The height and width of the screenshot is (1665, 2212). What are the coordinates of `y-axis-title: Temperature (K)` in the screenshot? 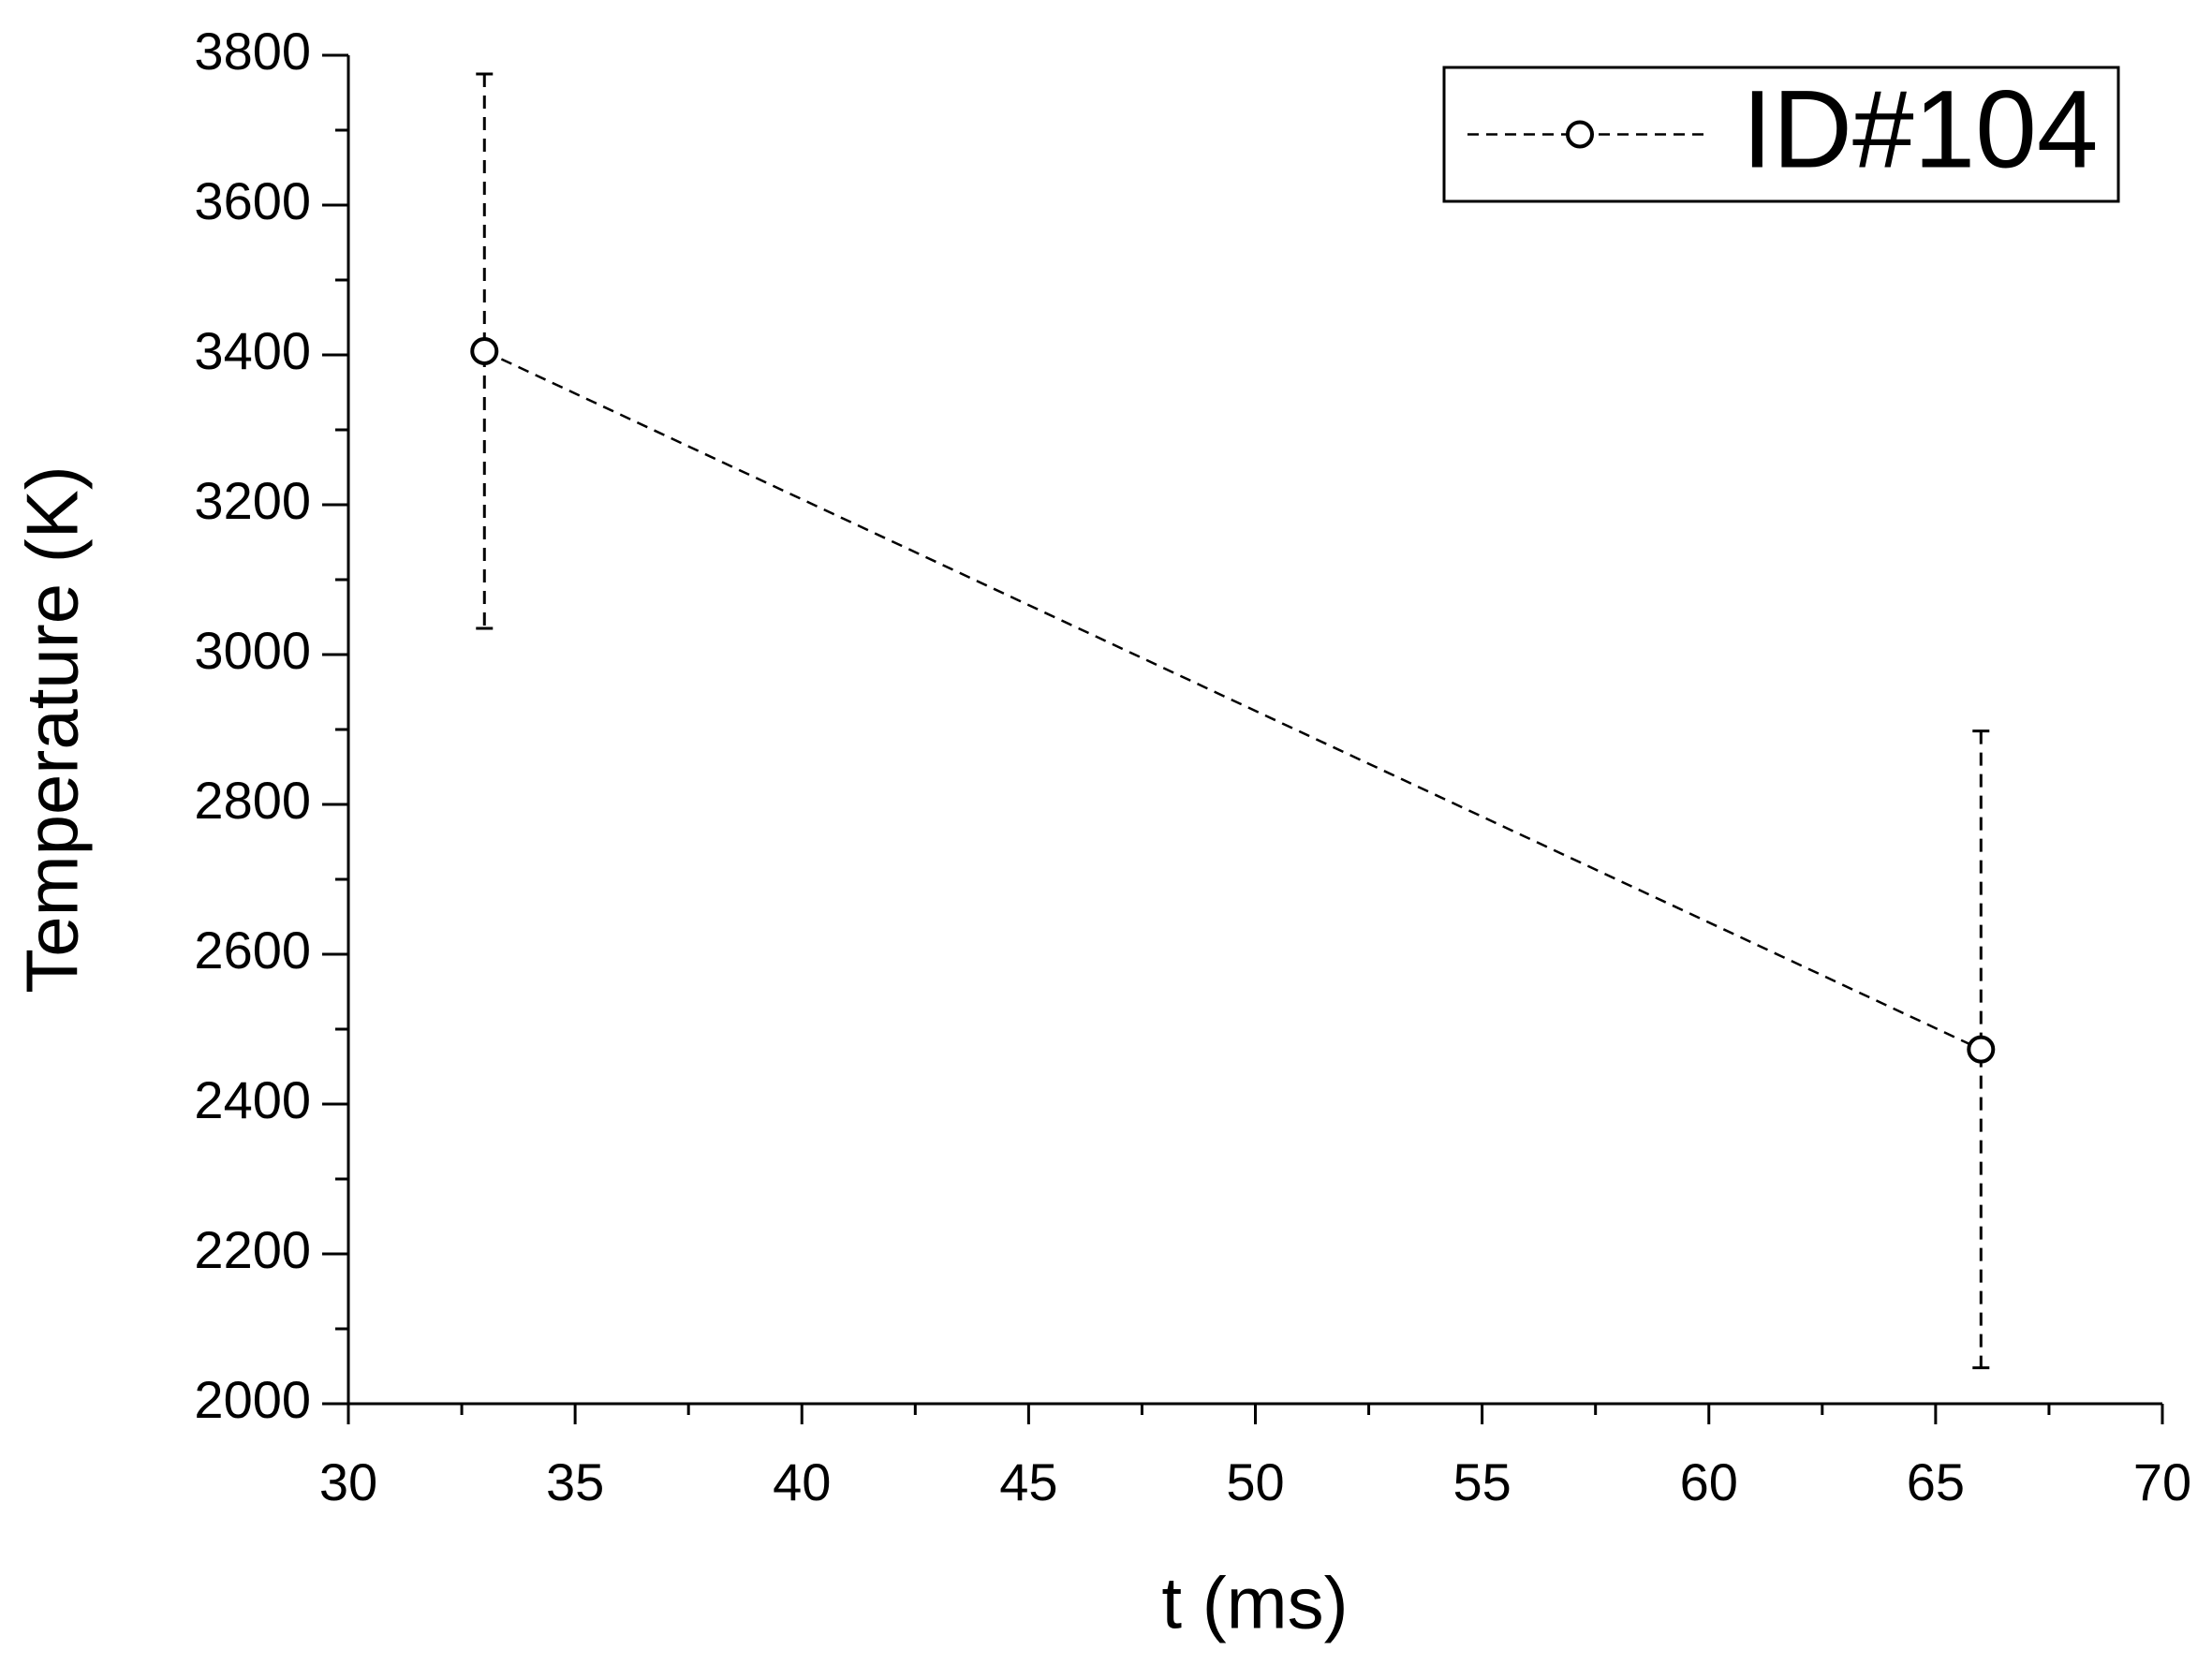 It's located at (52, 730).